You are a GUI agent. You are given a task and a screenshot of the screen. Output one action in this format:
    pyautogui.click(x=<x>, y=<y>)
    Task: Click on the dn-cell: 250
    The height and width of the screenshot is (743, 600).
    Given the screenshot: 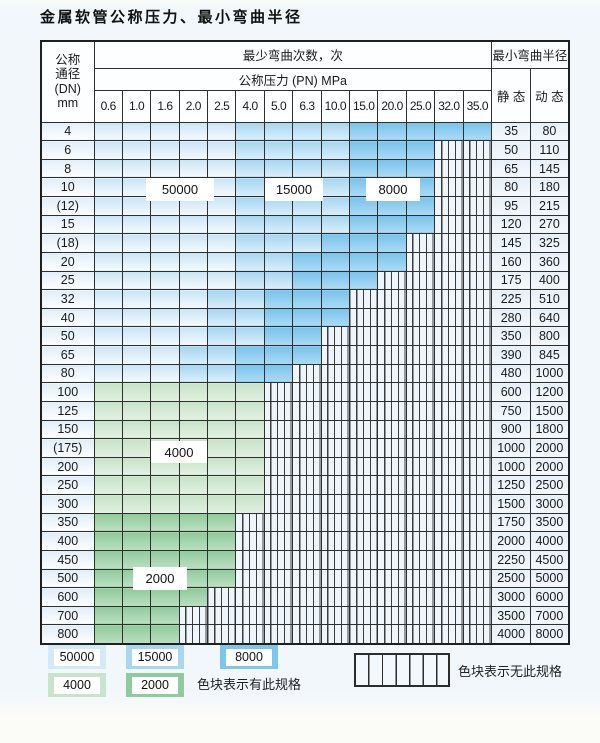 What is the action you would take?
    pyautogui.click(x=67, y=485)
    